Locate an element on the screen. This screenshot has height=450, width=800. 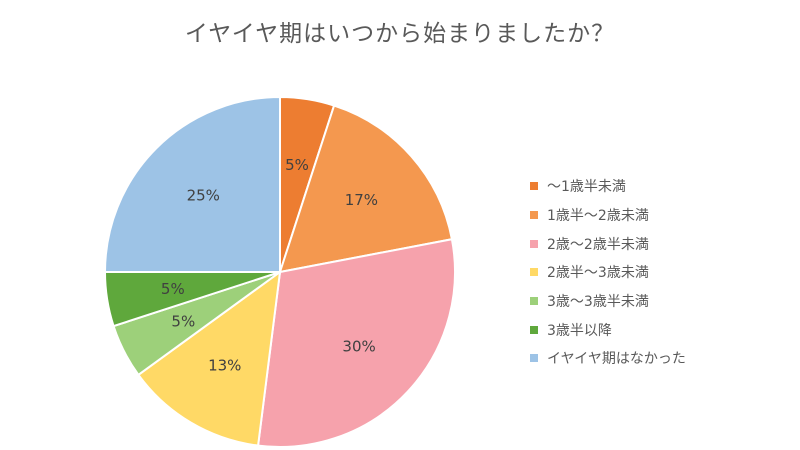
legend-label-3: 2歳半～3歳未満 is located at coordinates (598, 273).